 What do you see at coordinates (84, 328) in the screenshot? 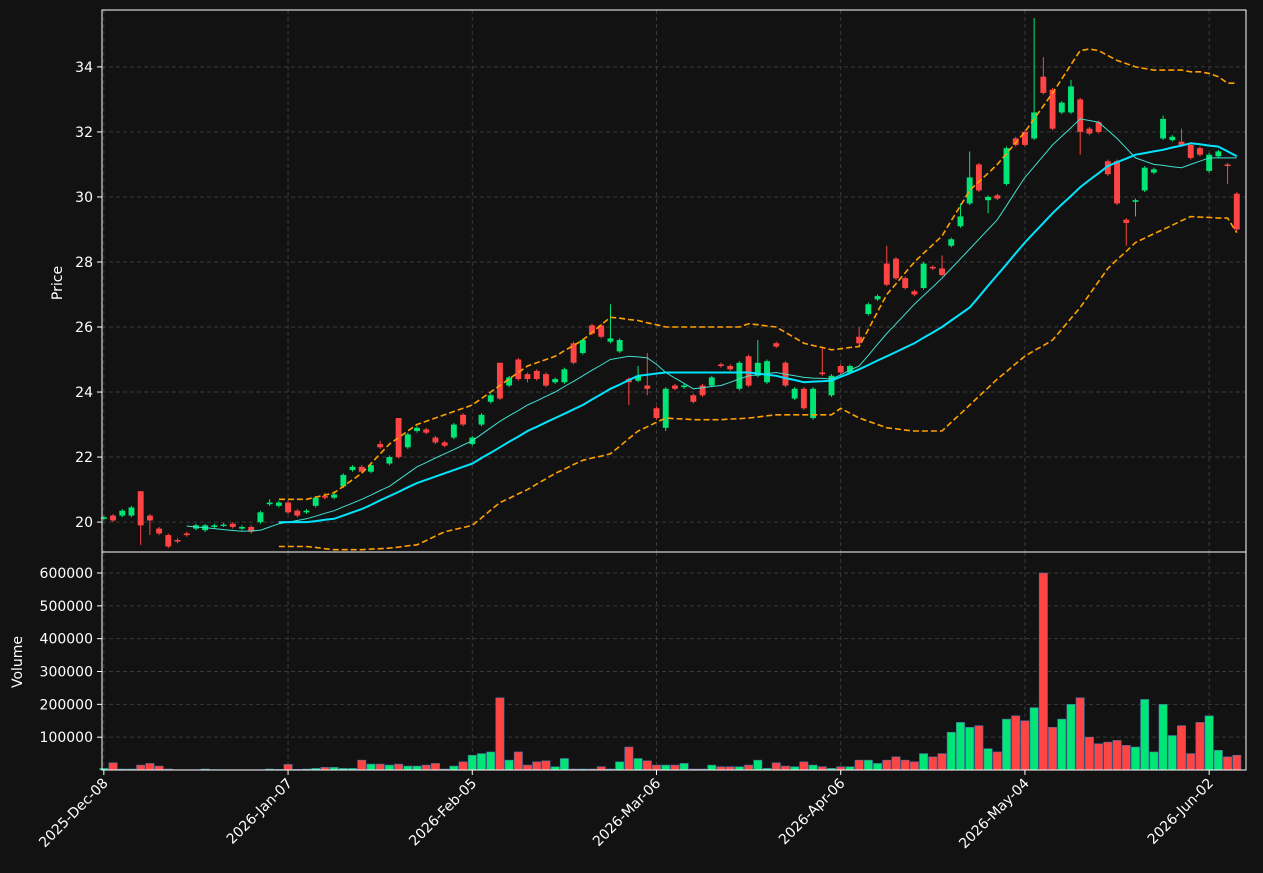
I see `y-tick-label: 26` at bounding box center [84, 328].